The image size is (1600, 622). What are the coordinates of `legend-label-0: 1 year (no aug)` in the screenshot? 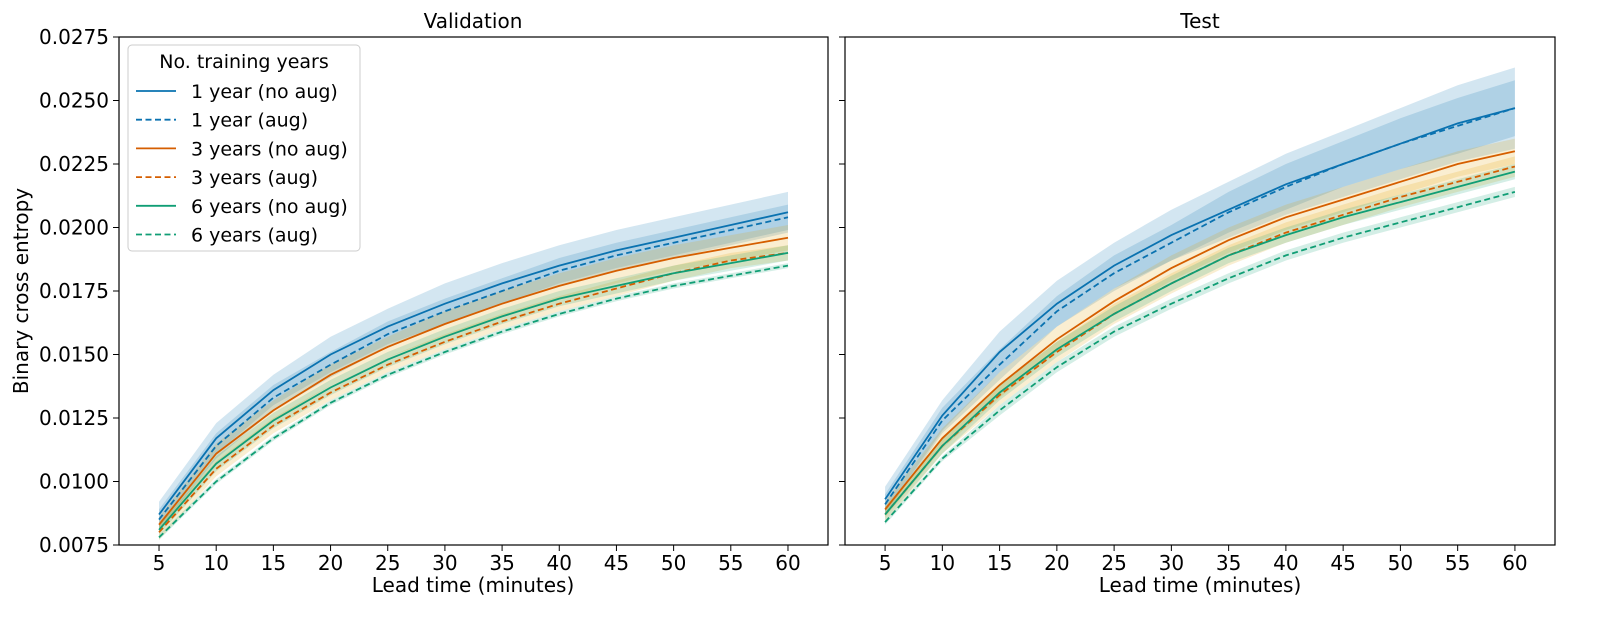 It's located at (264, 92).